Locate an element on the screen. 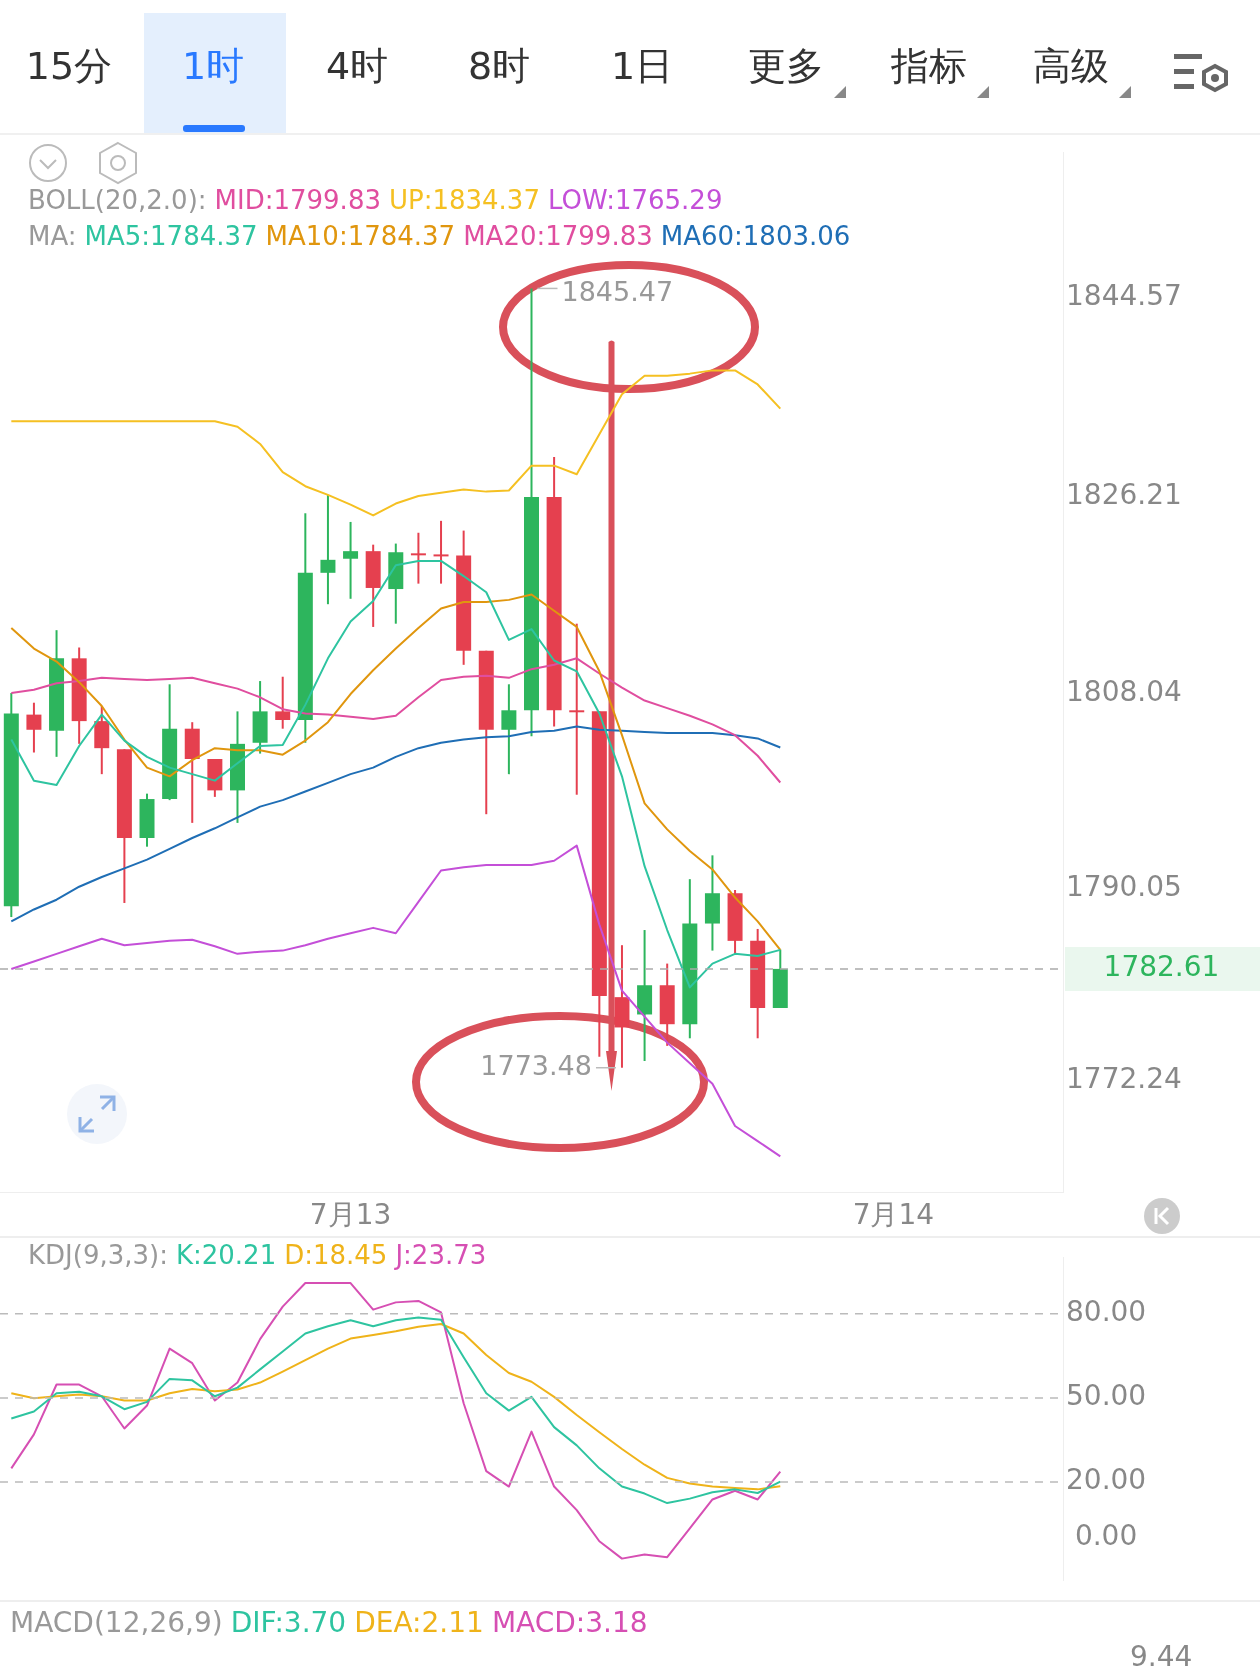  text: 更多 is located at coordinates (786, 66).